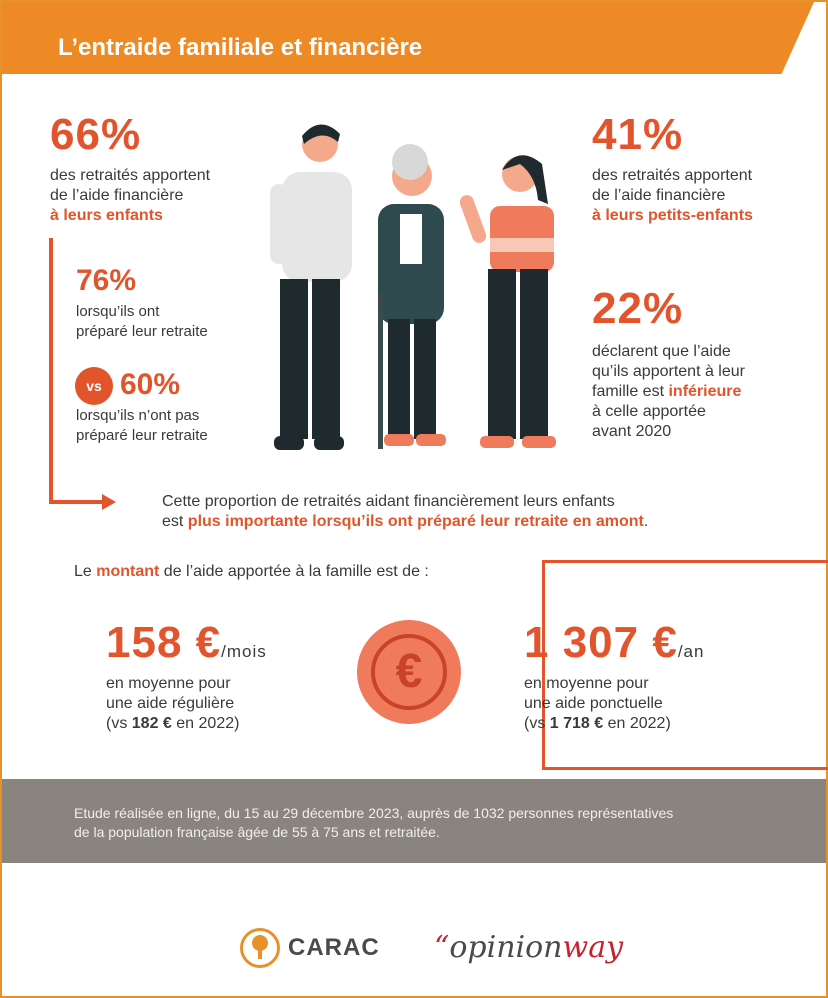  Describe the element at coordinates (668, 371) in the screenshot. I see `text-line: qu’ils apportent à leur` at that location.